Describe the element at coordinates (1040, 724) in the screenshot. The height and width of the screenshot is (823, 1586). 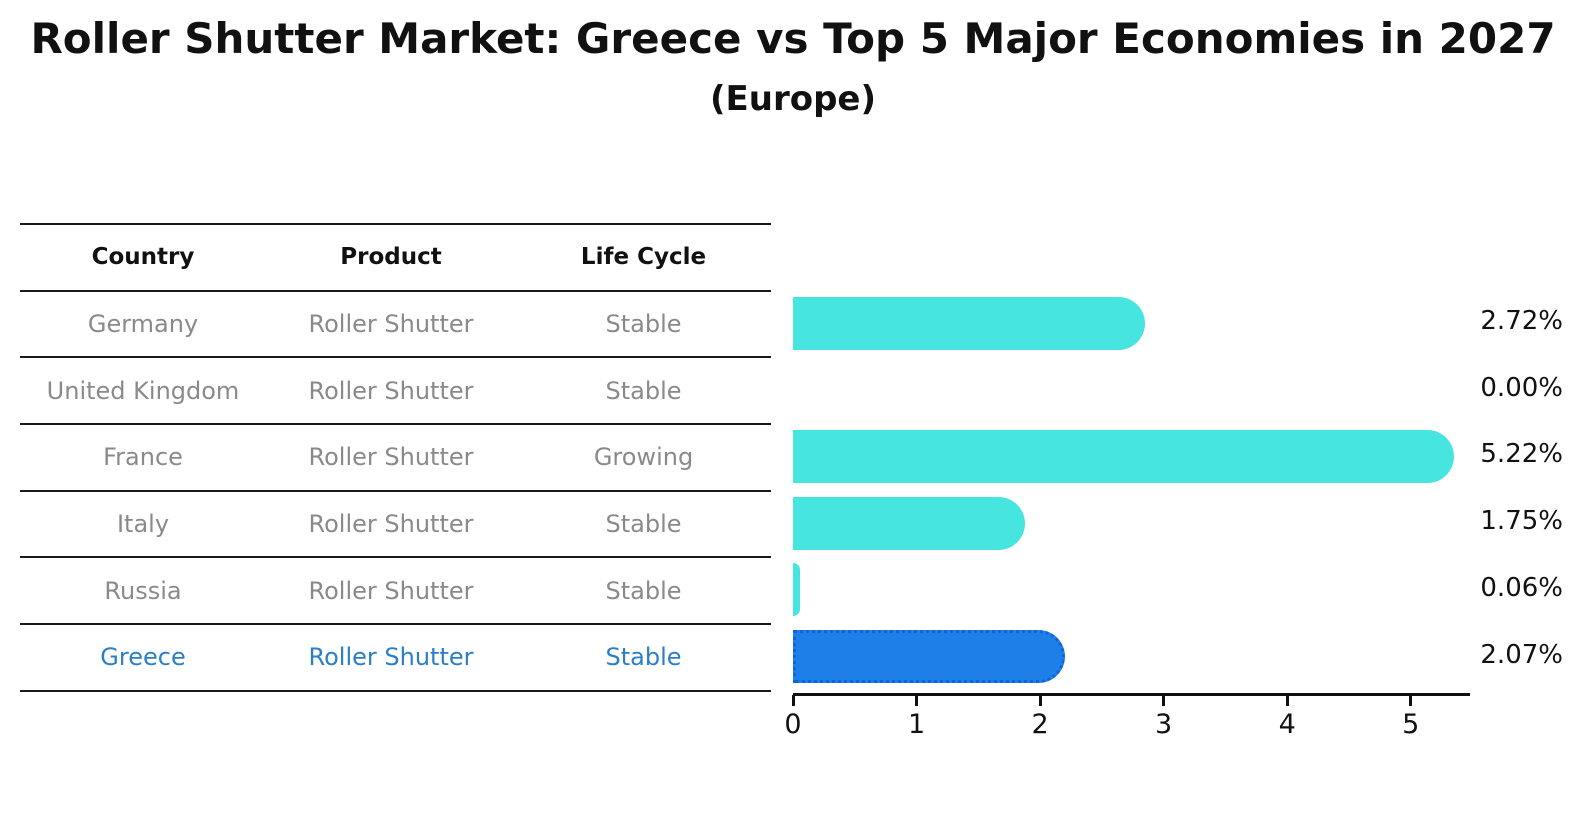
I see `x-tick-label: 2` at that location.